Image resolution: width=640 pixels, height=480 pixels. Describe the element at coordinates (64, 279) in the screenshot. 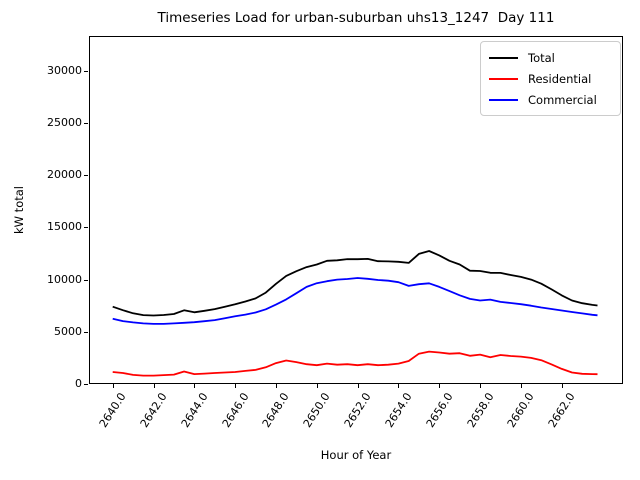

I see `y-tick-label: 10000` at that location.